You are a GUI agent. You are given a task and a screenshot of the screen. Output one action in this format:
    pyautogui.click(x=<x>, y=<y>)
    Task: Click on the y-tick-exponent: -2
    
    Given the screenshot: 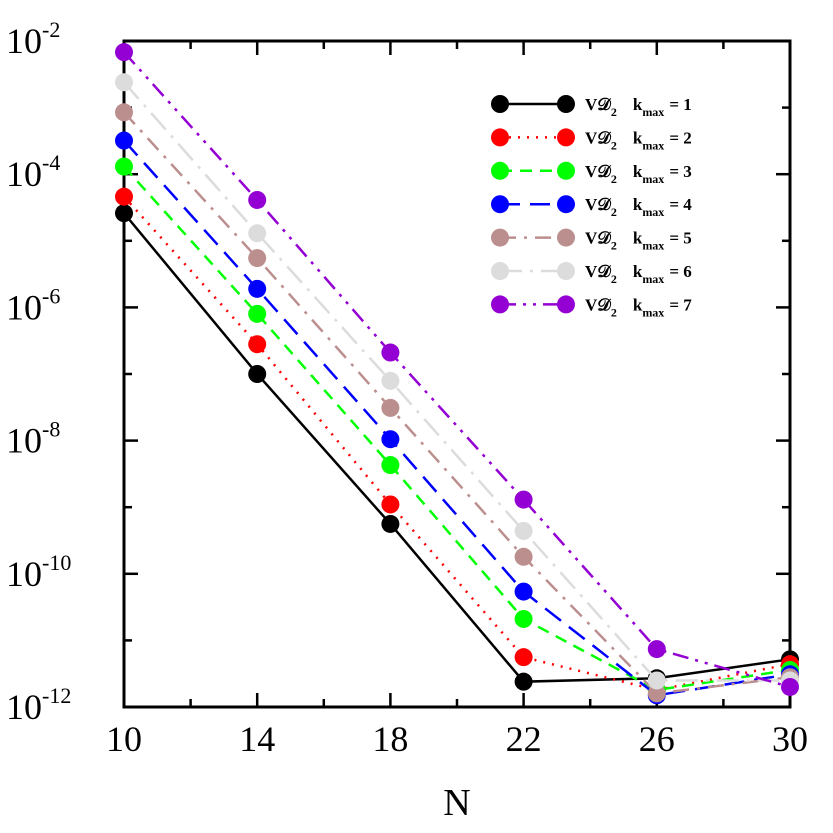 What is the action you would take?
    pyautogui.click(x=51, y=29)
    